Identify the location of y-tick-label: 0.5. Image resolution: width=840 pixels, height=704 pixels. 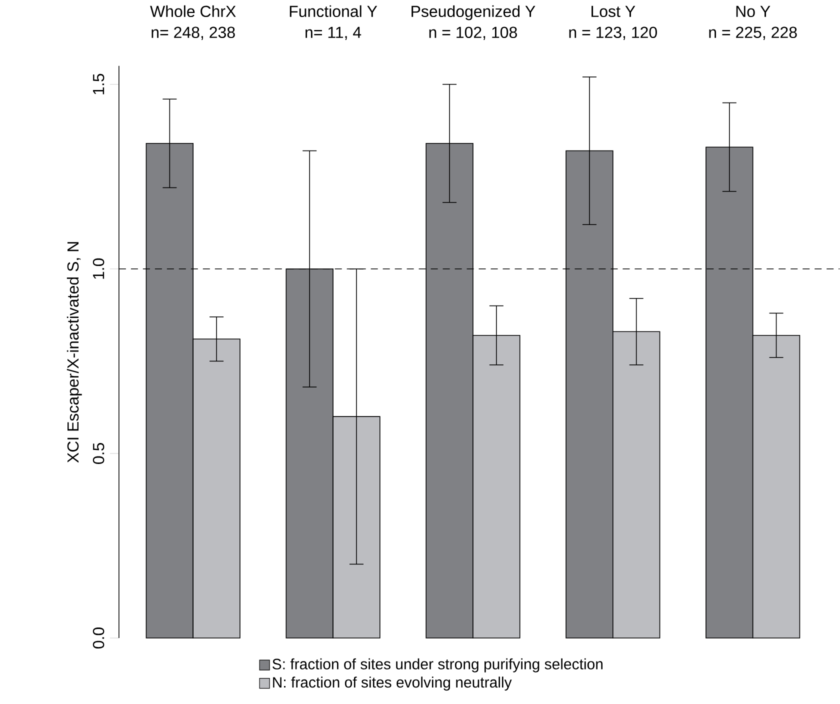
(98, 453).